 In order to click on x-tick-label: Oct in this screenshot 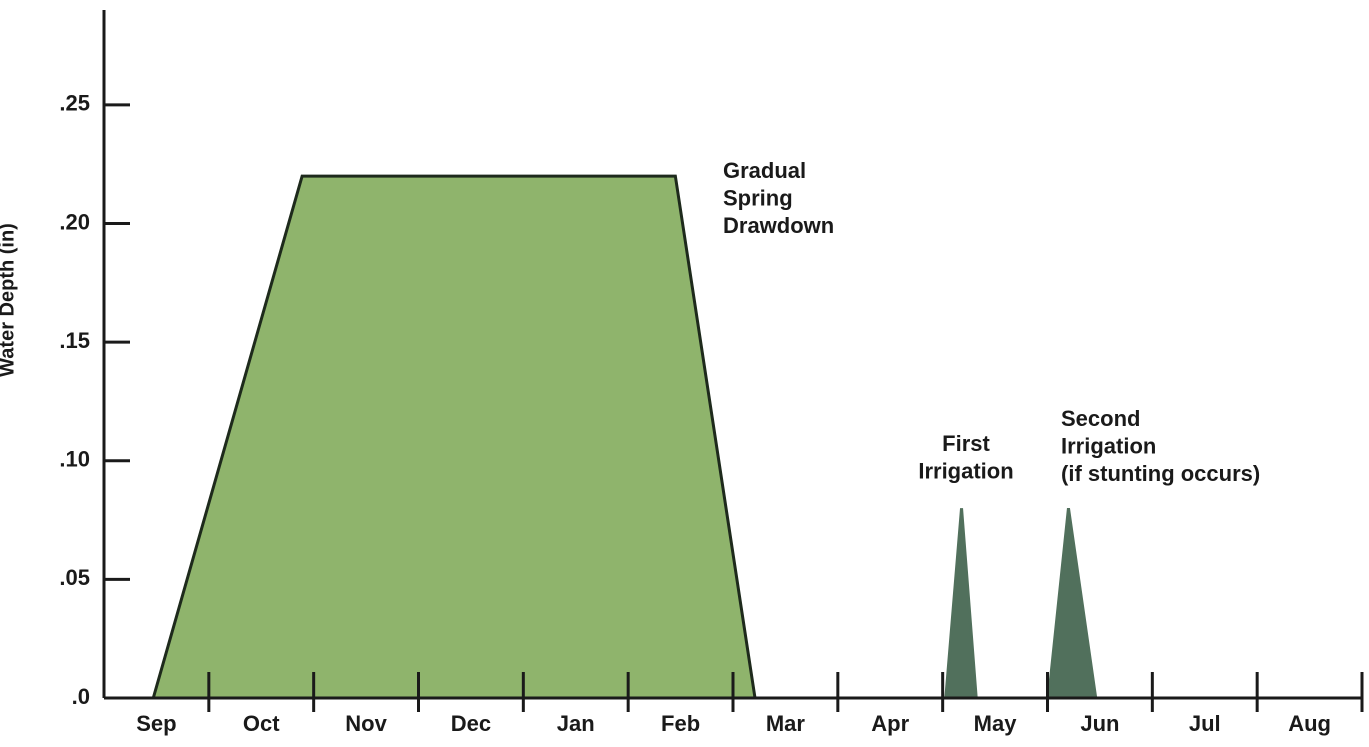, I will do `click(261, 723)`.